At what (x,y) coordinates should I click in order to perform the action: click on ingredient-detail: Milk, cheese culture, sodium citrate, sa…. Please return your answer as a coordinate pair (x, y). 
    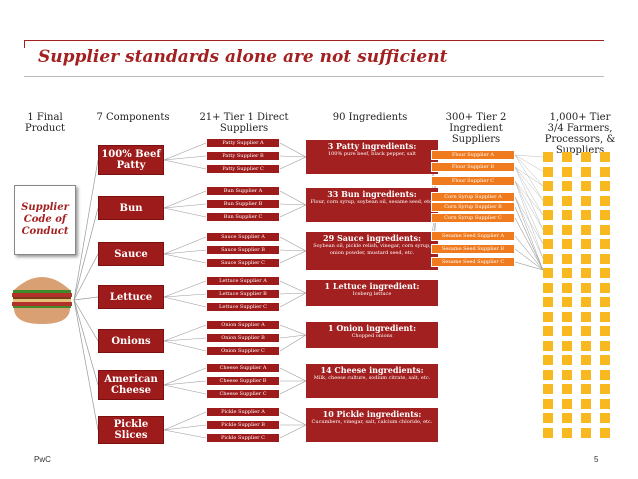
    Looking at the image, I should click on (372, 378).